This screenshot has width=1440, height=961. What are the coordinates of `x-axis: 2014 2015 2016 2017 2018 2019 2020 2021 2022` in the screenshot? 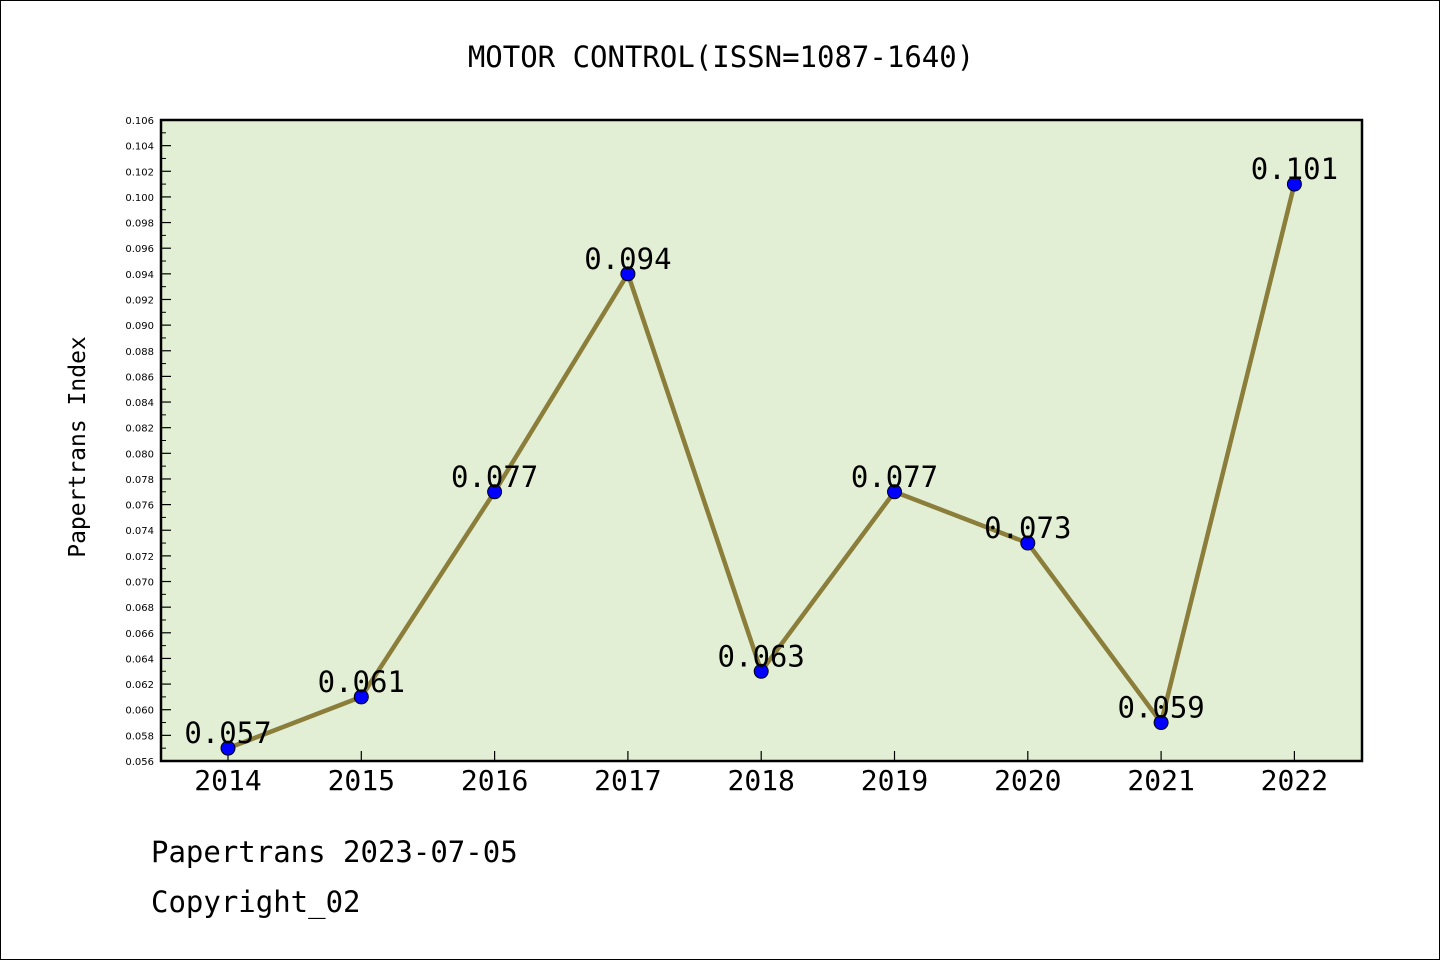 It's located at (761, 774).